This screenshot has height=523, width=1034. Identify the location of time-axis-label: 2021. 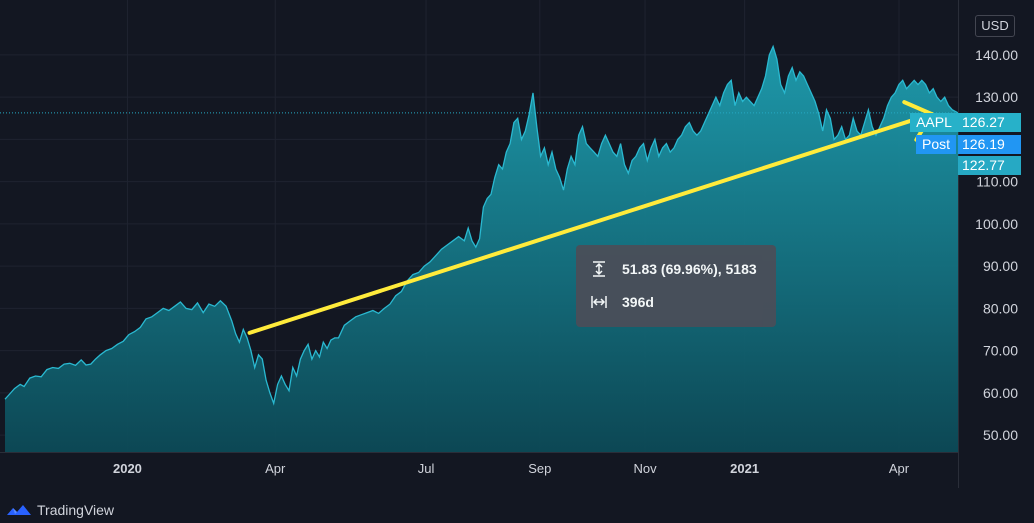
(744, 468).